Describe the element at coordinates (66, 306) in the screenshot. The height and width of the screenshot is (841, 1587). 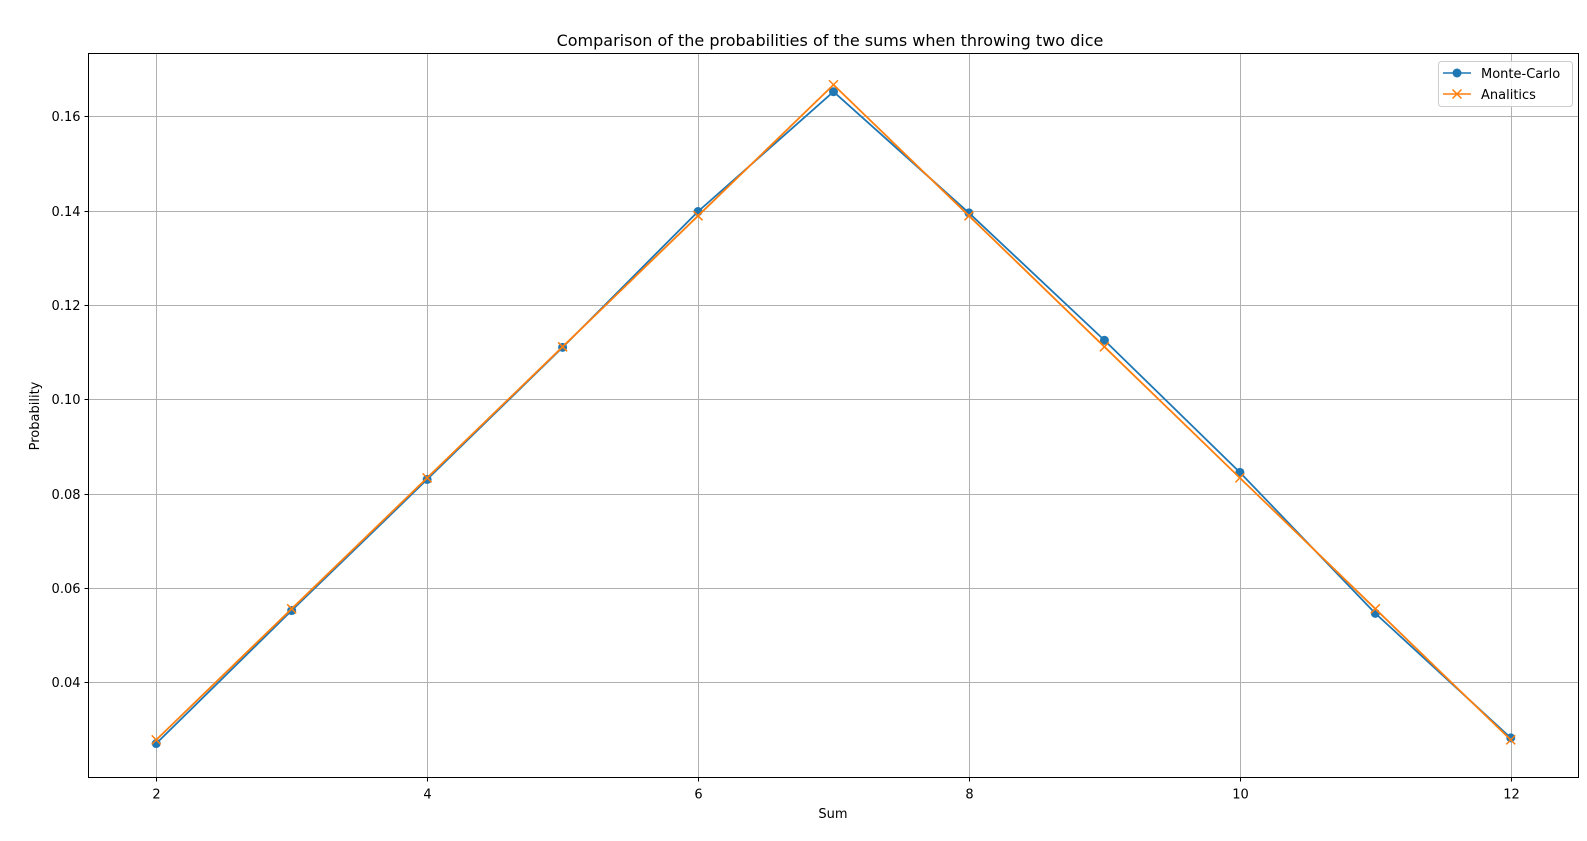
I see `y-tick-label: 0.12` at that location.